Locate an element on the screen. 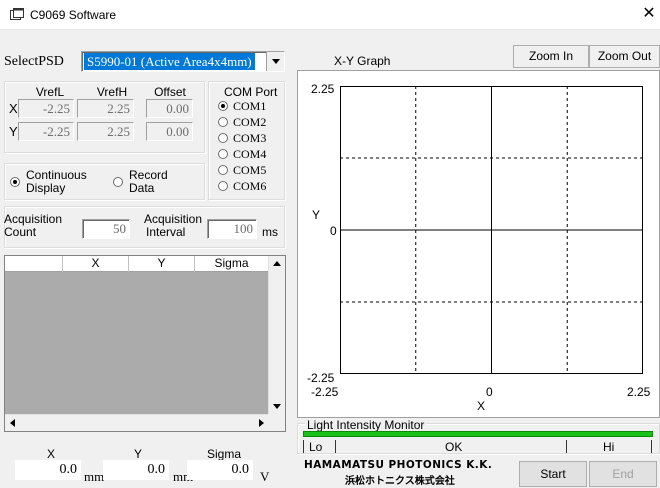 The width and height of the screenshot is (660, 488). vertical-scrollbar is located at coordinates (276, 335).